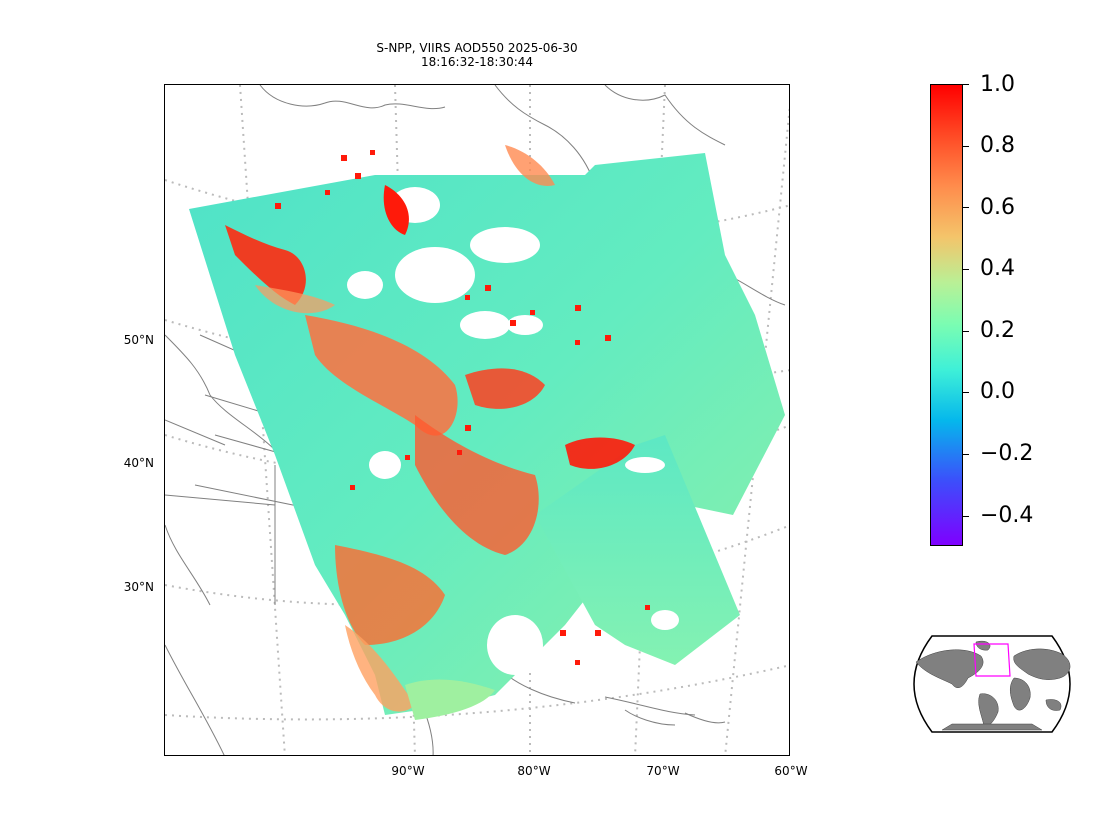 Image resolution: width=1120 pixels, height=840 pixels. What do you see at coordinates (997, 84) in the screenshot?
I see `colorbar-label: 1.0` at bounding box center [997, 84].